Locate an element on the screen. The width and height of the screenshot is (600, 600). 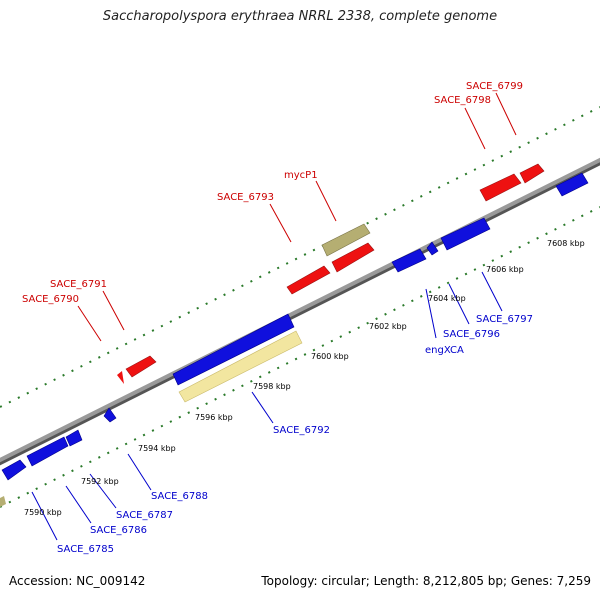
label-engxca: engXCA is located at coordinates (444, 350).